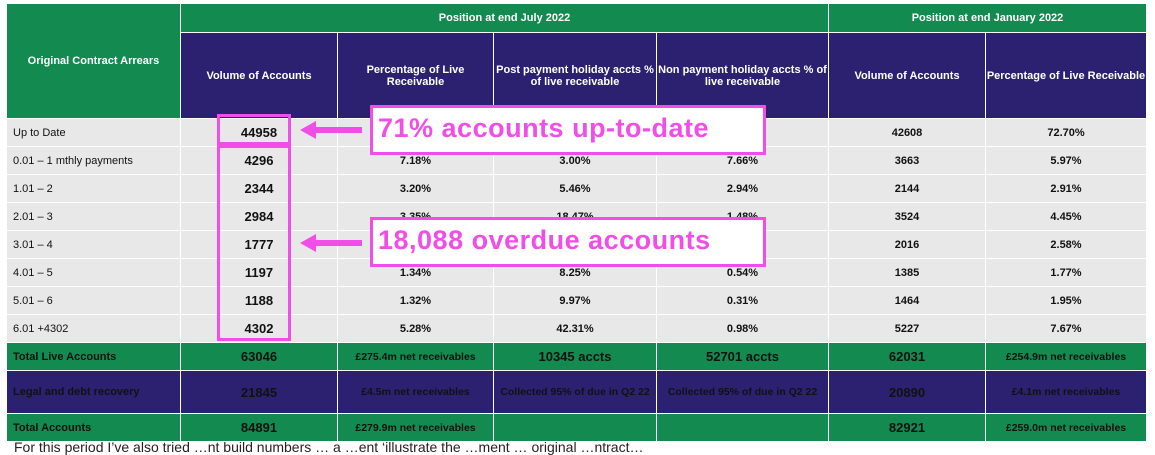 The height and width of the screenshot is (455, 1155). What do you see at coordinates (907, 300) in the screenshot?
I see `cell-volume-jan: 1464` at bounding box center [907, 300].